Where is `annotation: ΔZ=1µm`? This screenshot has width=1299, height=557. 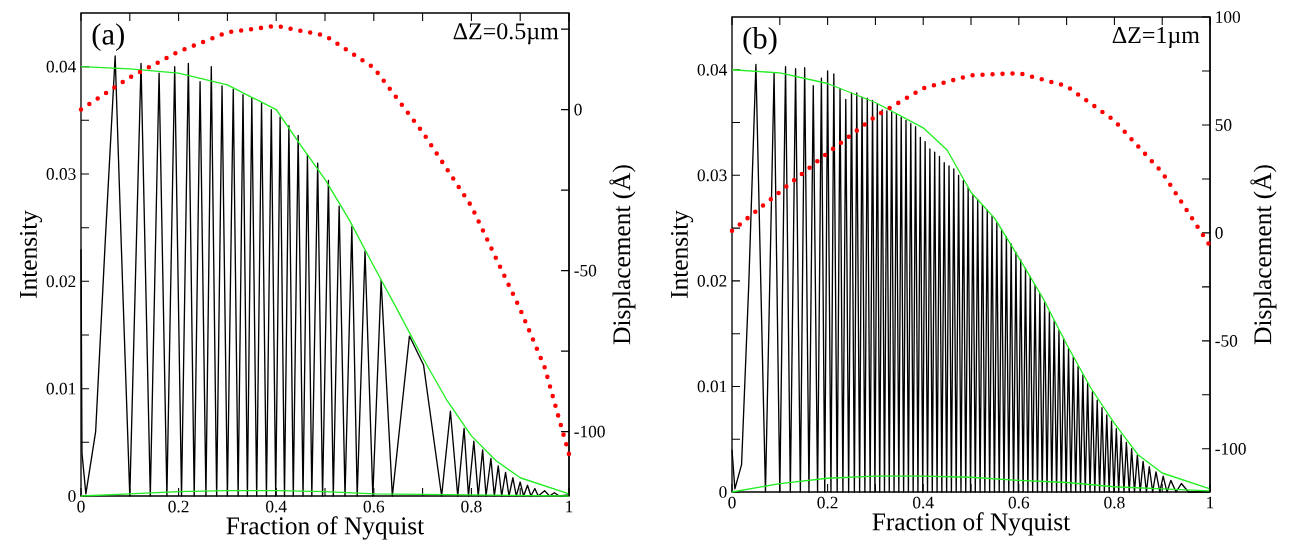
annotation: ΔZ=1µm is located at coordinates (1156, 38).